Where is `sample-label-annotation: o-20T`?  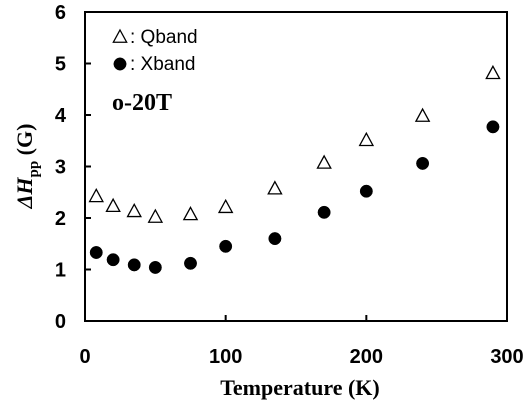
sample-label-annotation: o-20T is located at coordinates (142, 103).